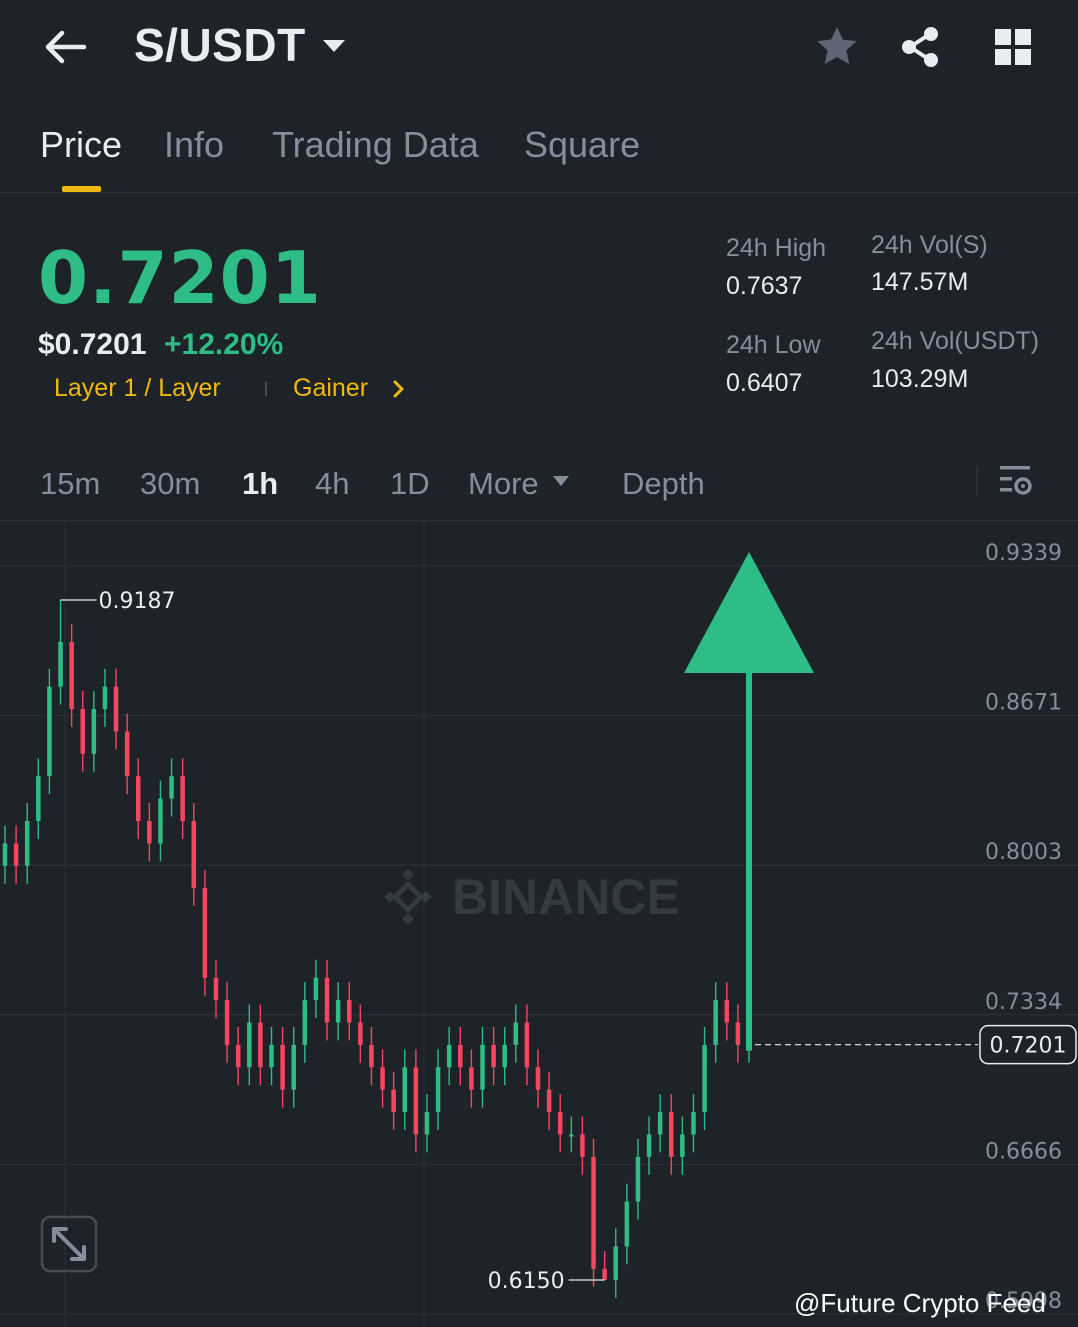 This screenshot has height=1327, width=1078. What do you see at coordinates (920, 1303) in the screenshot?
I see `footer-watermark: @Future Crypto Feed` at bounding box center [920, 1303].